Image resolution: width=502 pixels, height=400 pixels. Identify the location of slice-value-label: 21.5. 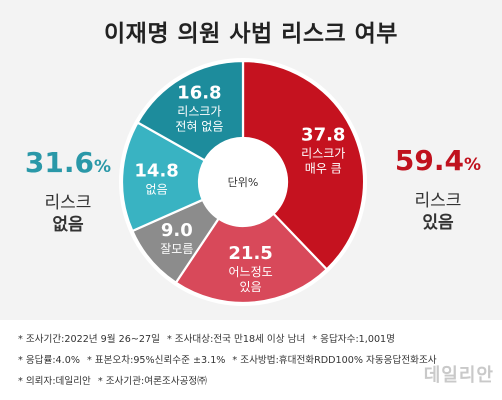
(250, 253).